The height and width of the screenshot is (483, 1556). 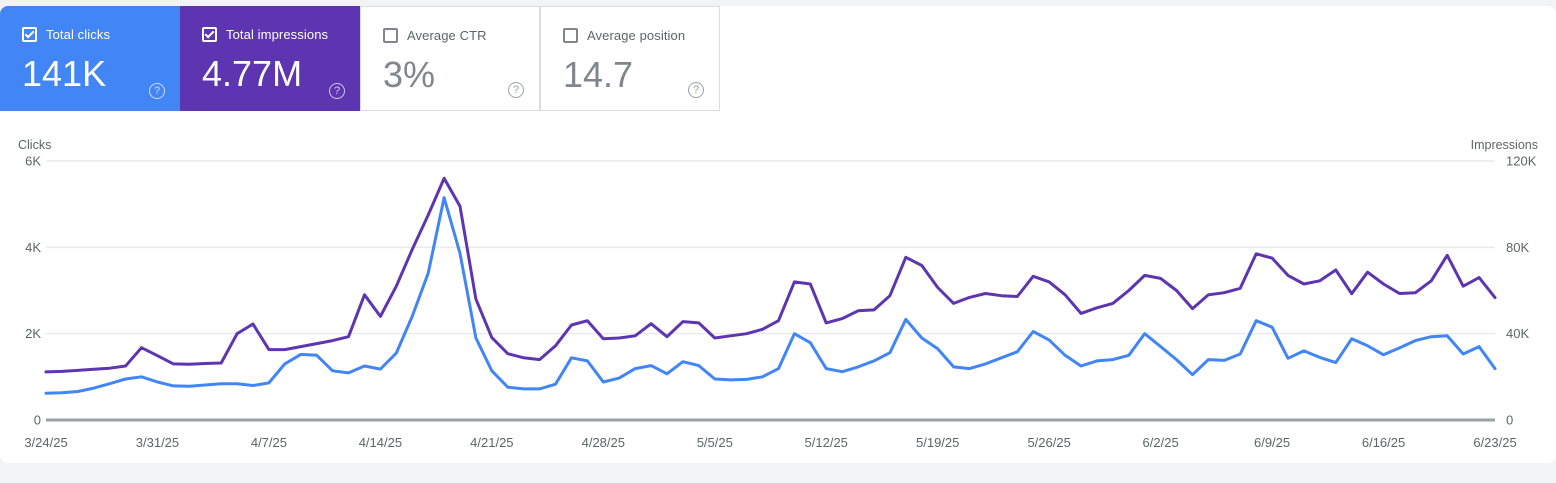 I want to click on x-axis-tick-label: 6/16/25, so click(x=1383, y=442).